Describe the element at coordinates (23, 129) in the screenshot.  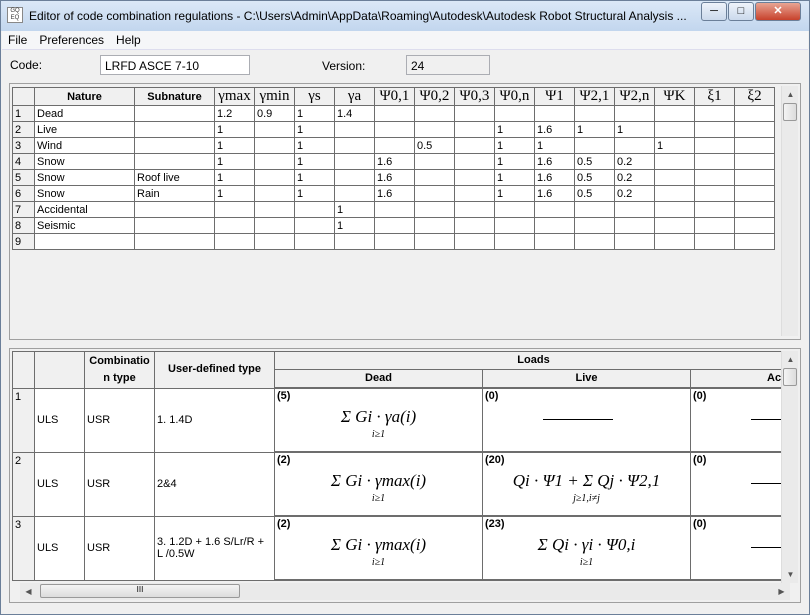
I see `row-number: 2` at that location.